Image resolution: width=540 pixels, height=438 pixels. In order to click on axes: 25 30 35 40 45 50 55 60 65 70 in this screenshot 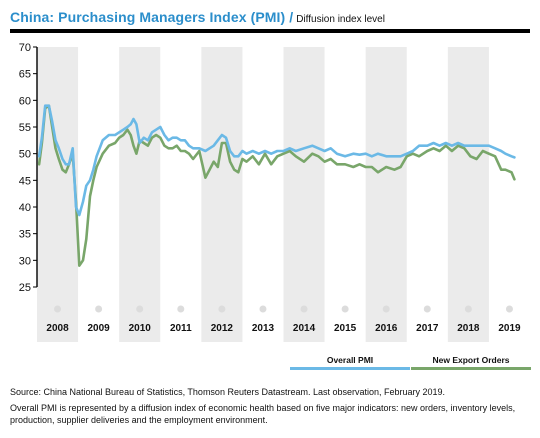, I will do `click(28, 168)`.